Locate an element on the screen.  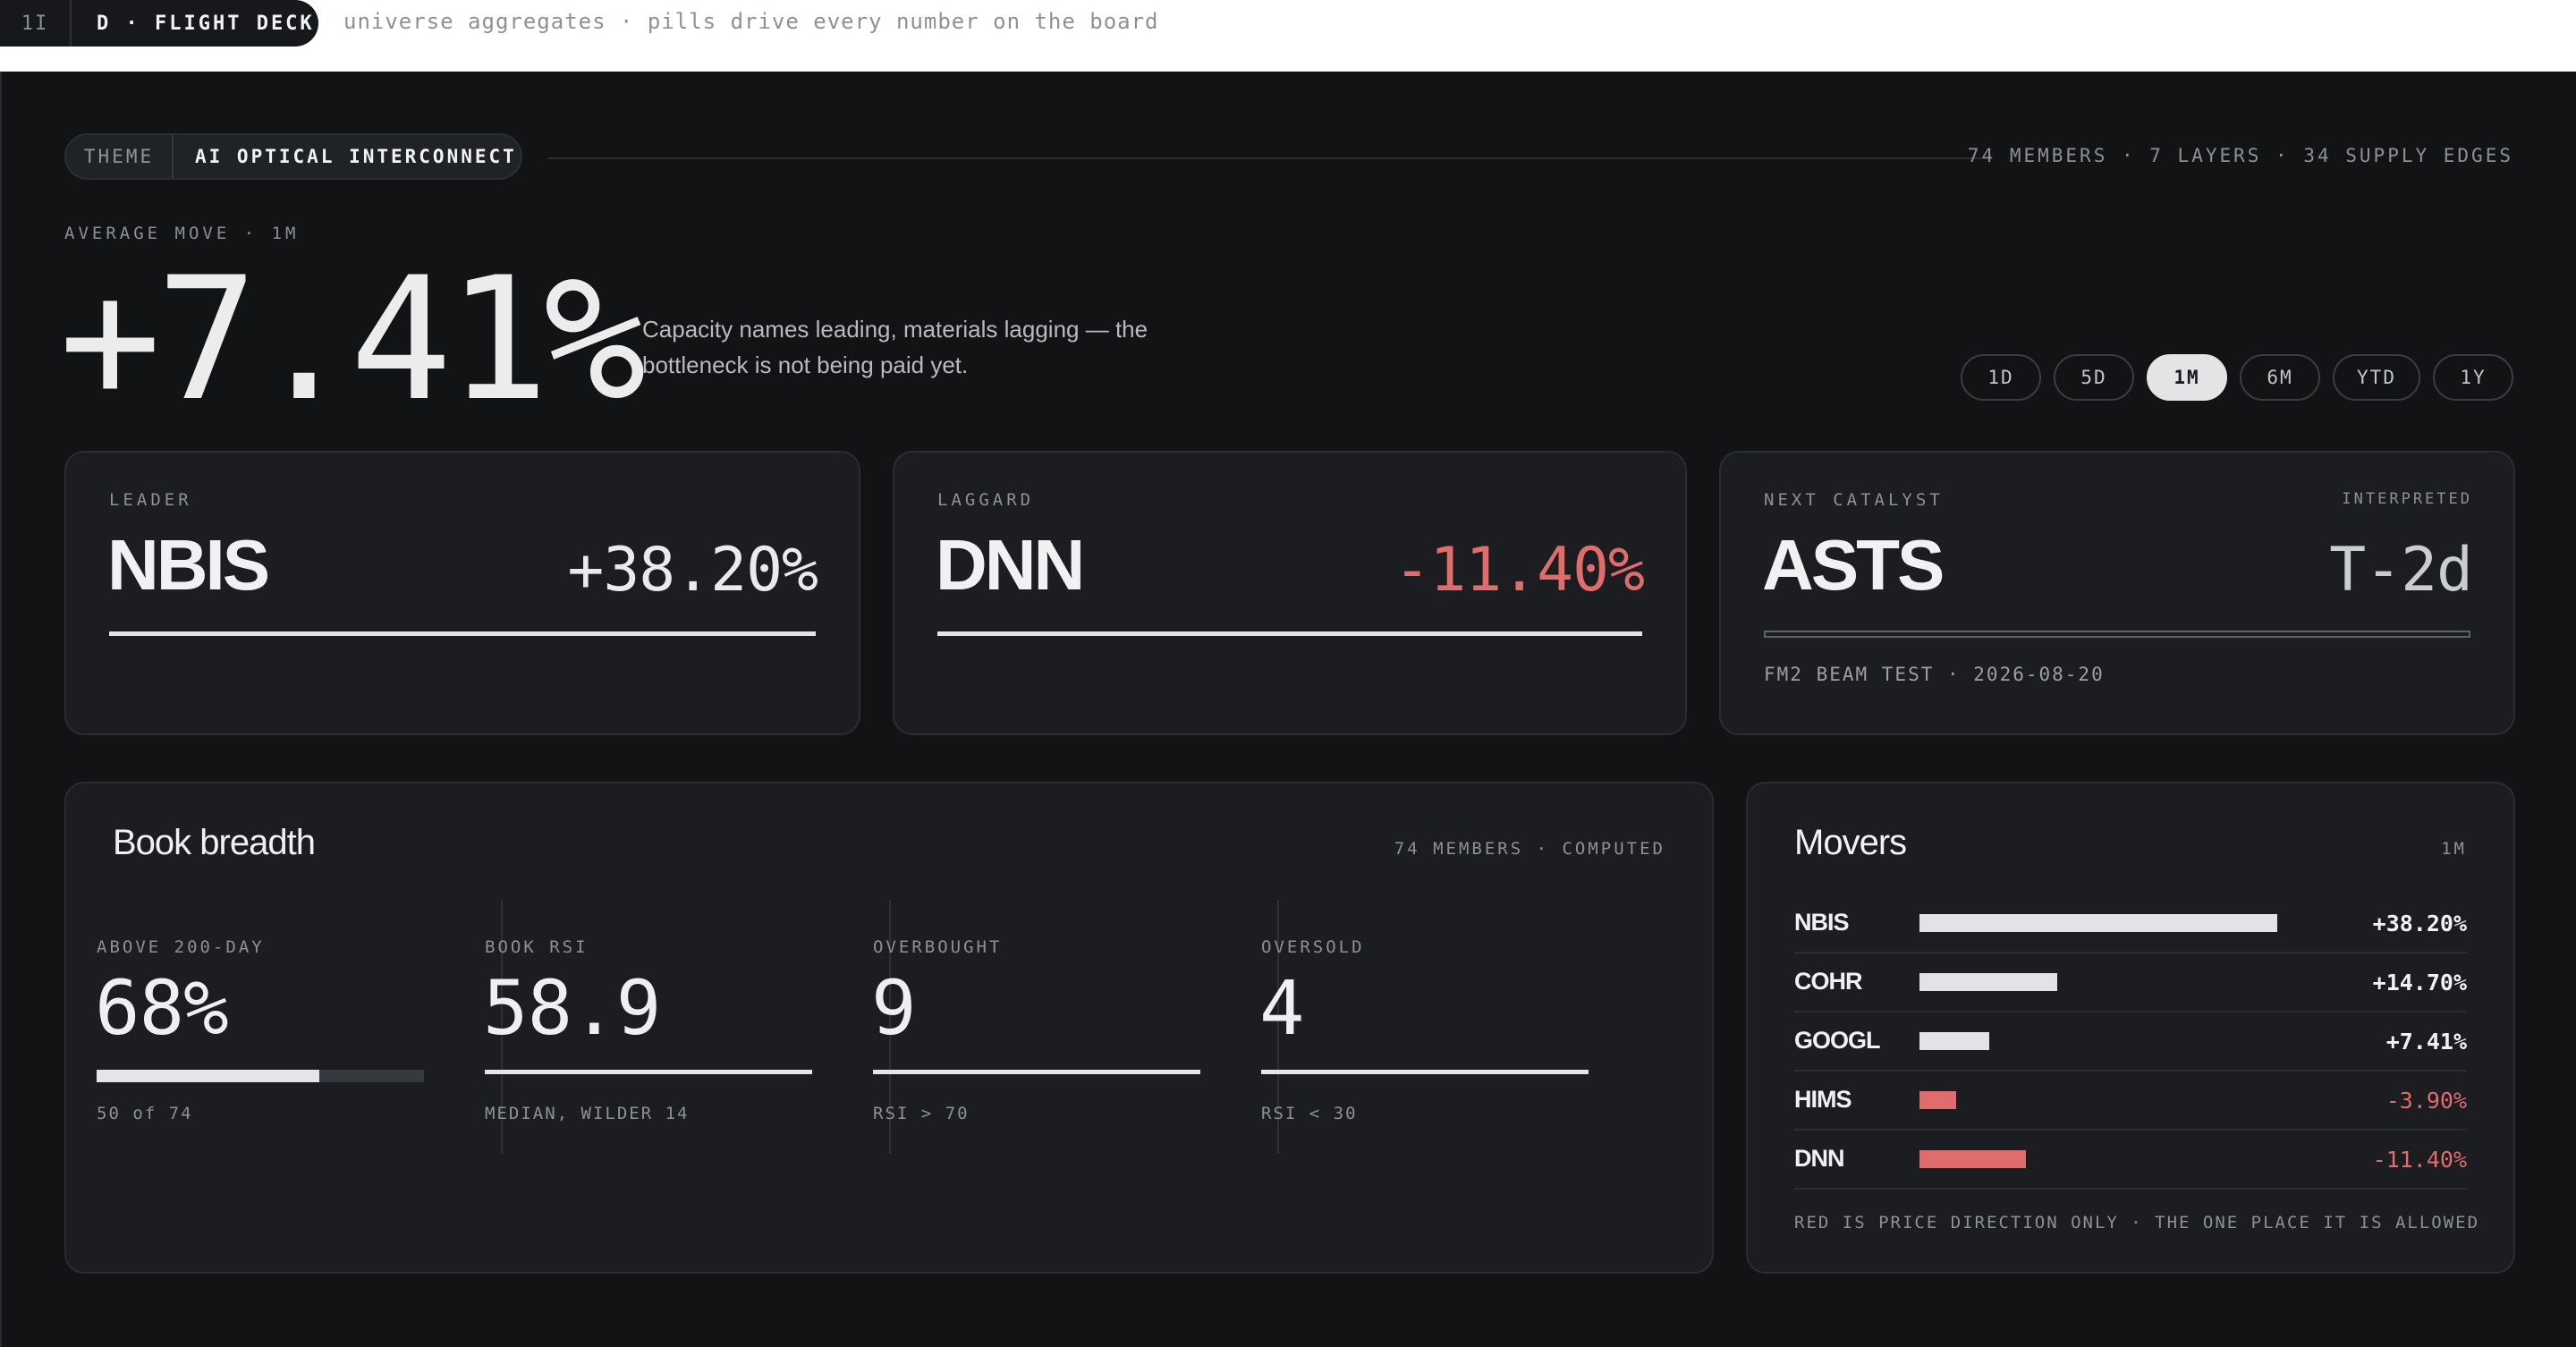
period-pill-1y: 1Y is located at coordinates (2473, 377).